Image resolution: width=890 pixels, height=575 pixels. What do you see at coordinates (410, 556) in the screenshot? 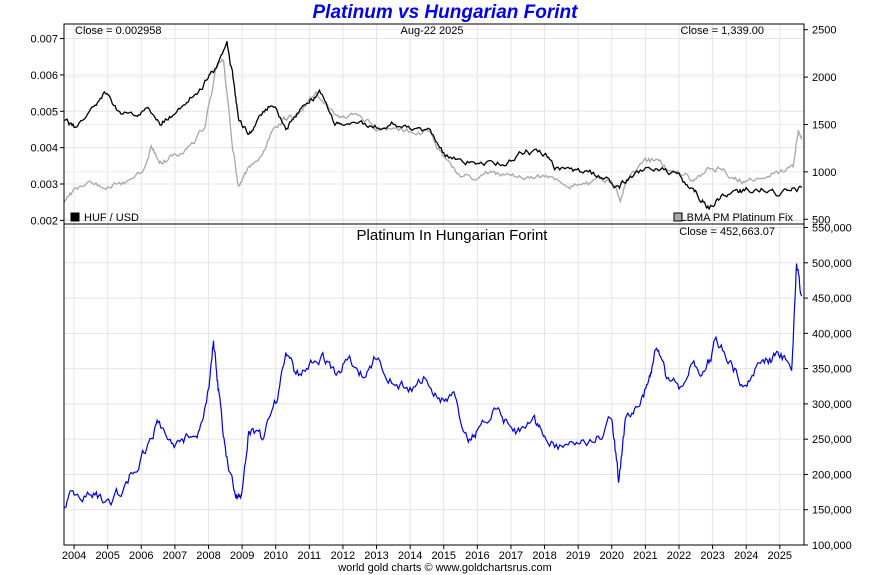
I see `x-tick-label-2014: 2014` at bounding box center [410, 556].